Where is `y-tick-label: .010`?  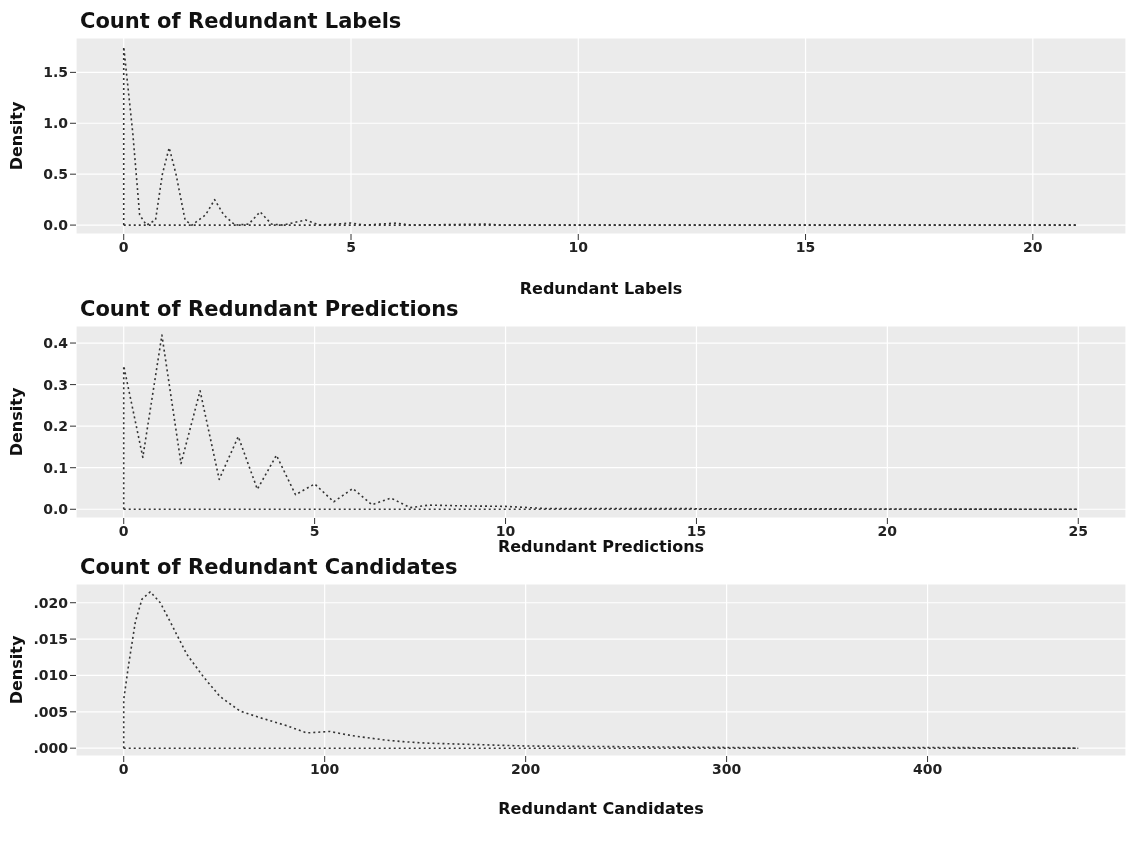 y-tick-label: .010 is located at coordinates (51, 675).